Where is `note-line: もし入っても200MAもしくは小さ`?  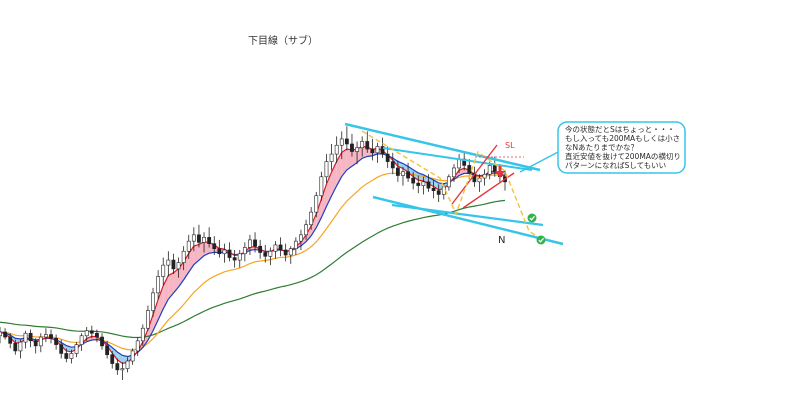
note-line: もし入っても200MAもしくは小さ is located at coordinates (622, 138).